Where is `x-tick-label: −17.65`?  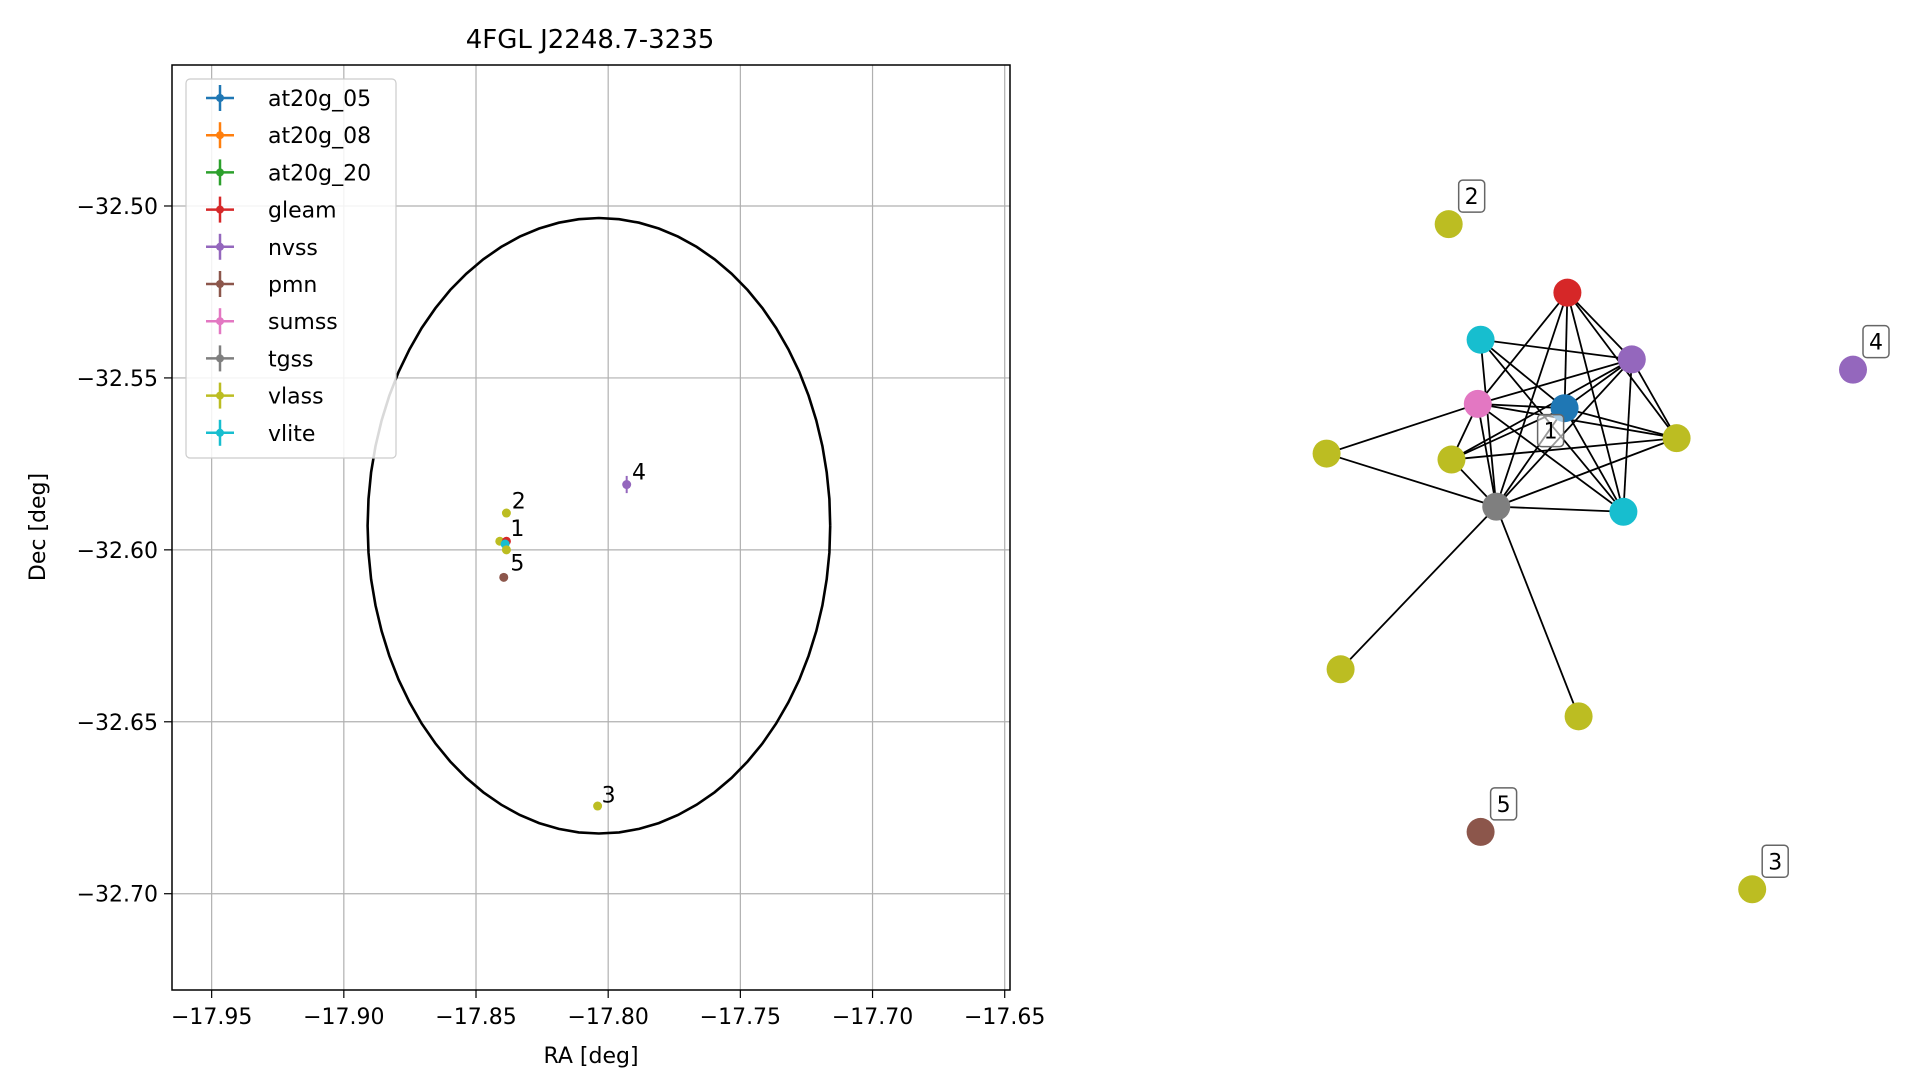
x-tick-label: −17.65 is located at coordinates (1004, 1017).